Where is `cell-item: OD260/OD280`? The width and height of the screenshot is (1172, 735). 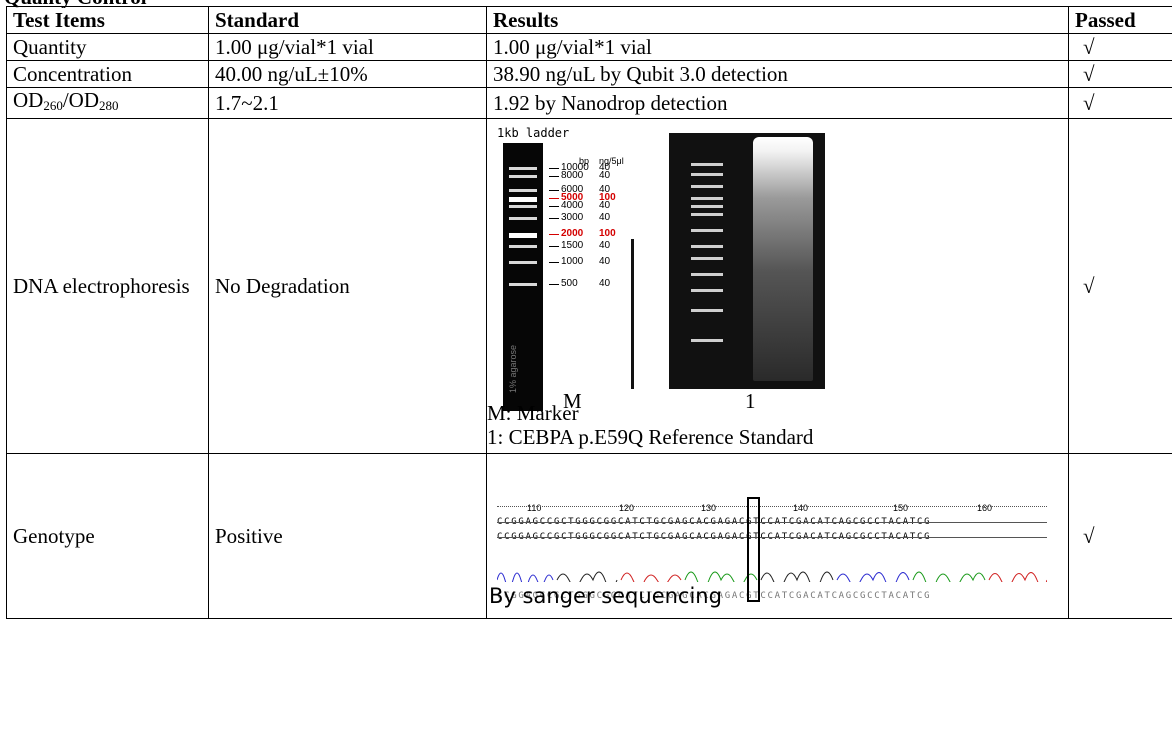
cell-item: OD260/OD280 is located at coordinates (107, 103).